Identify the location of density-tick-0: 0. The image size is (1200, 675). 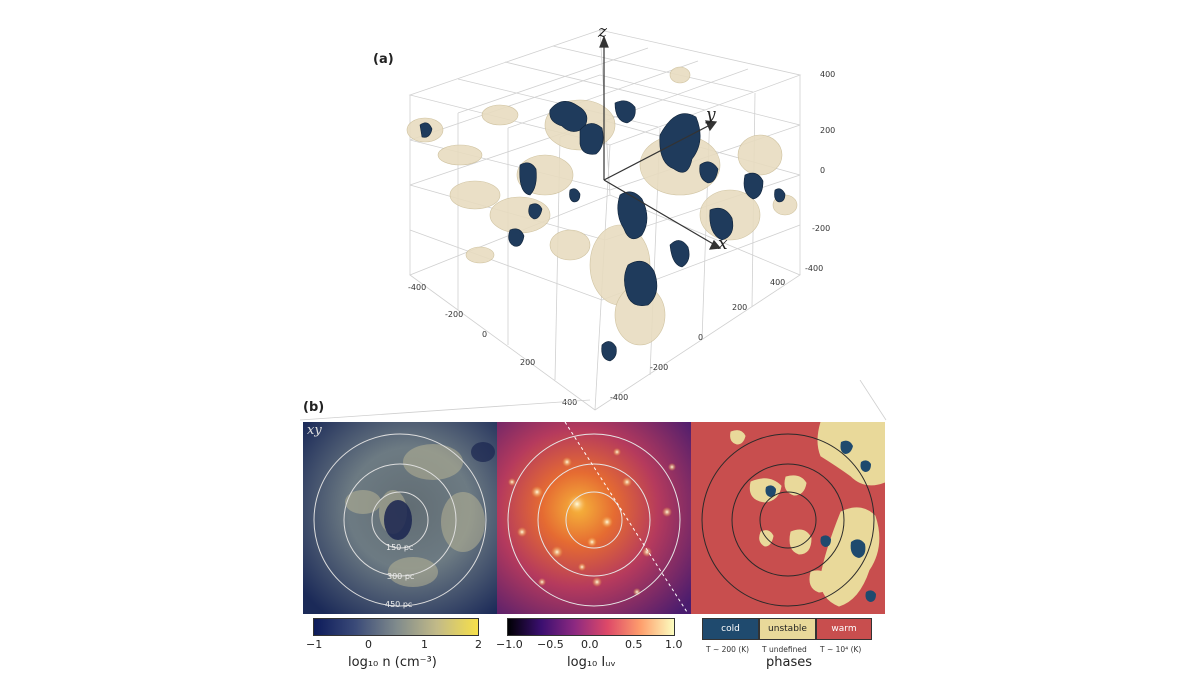
(368, 644).